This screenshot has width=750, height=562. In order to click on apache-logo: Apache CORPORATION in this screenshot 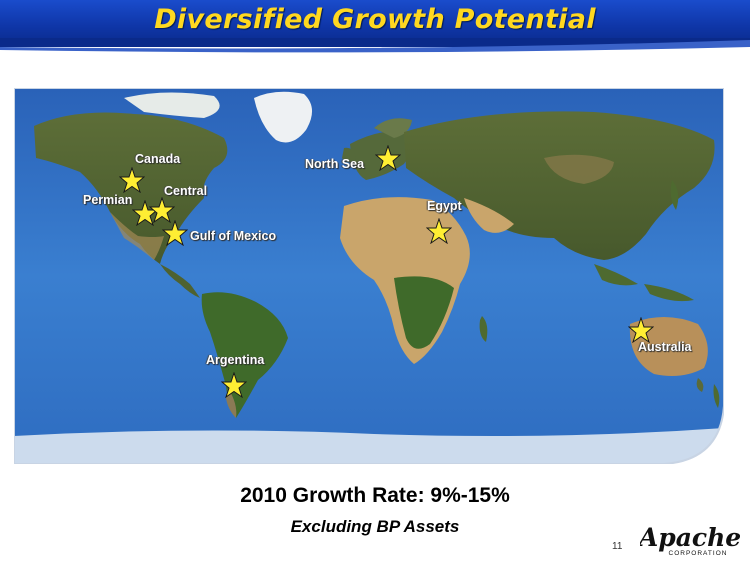, I will do `click(690, 540)`.